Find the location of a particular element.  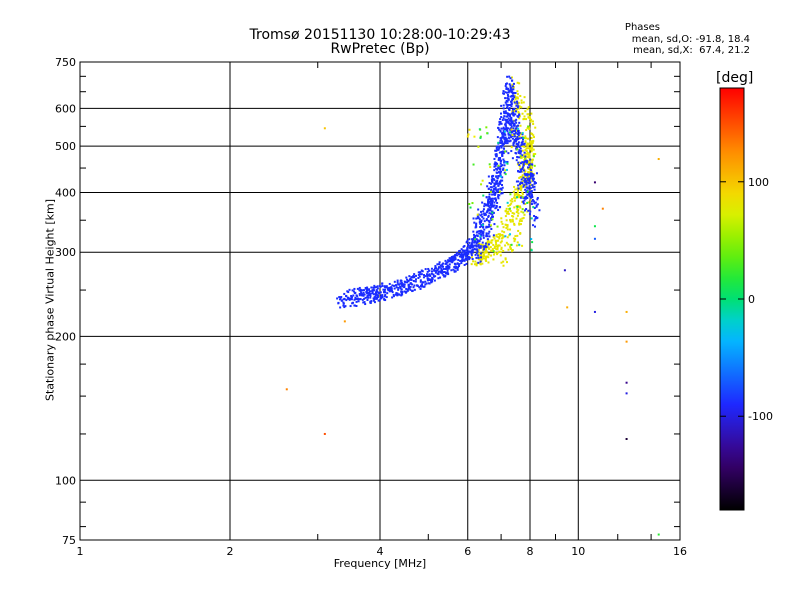

x-tick-label-3: 6 is located at coordinates (467, 551).